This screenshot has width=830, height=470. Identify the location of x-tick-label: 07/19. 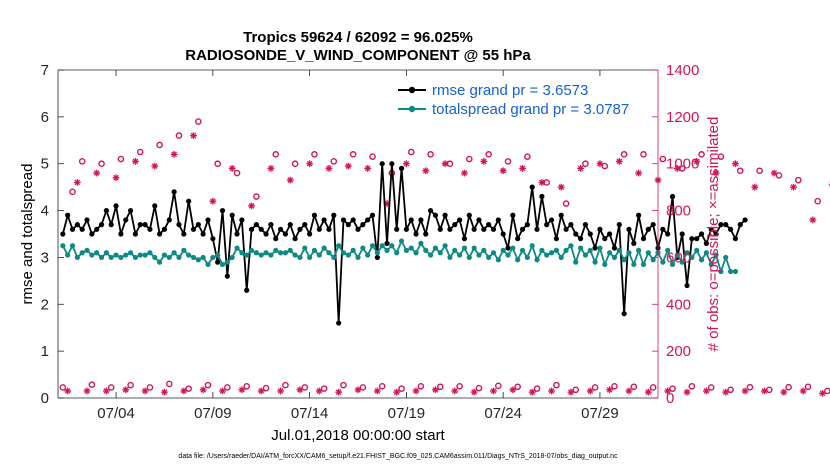
(407, 413).